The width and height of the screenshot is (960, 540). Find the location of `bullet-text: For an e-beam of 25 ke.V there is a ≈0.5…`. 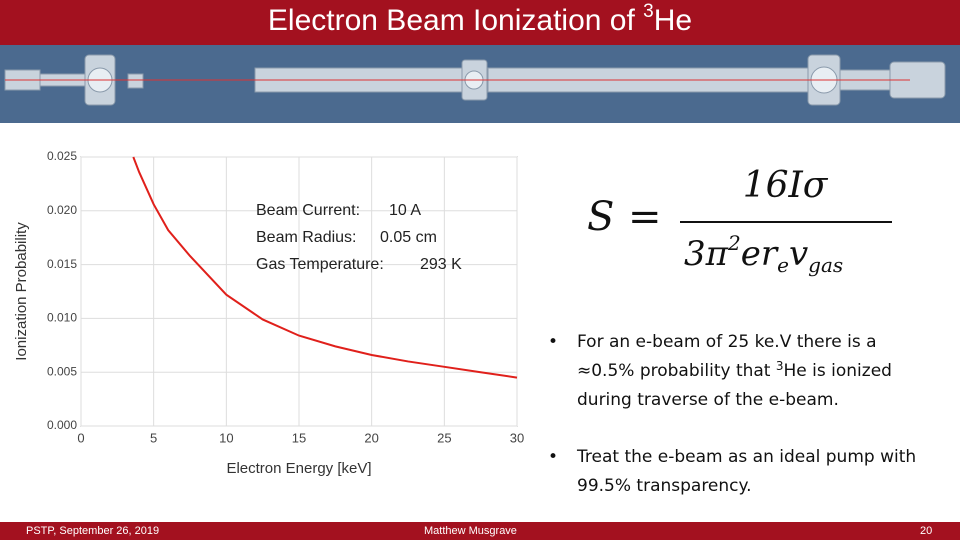

bullet-text: For an e-beam of 25 ke.V there is a ≈0.5… is located at coordinates (727, 356).